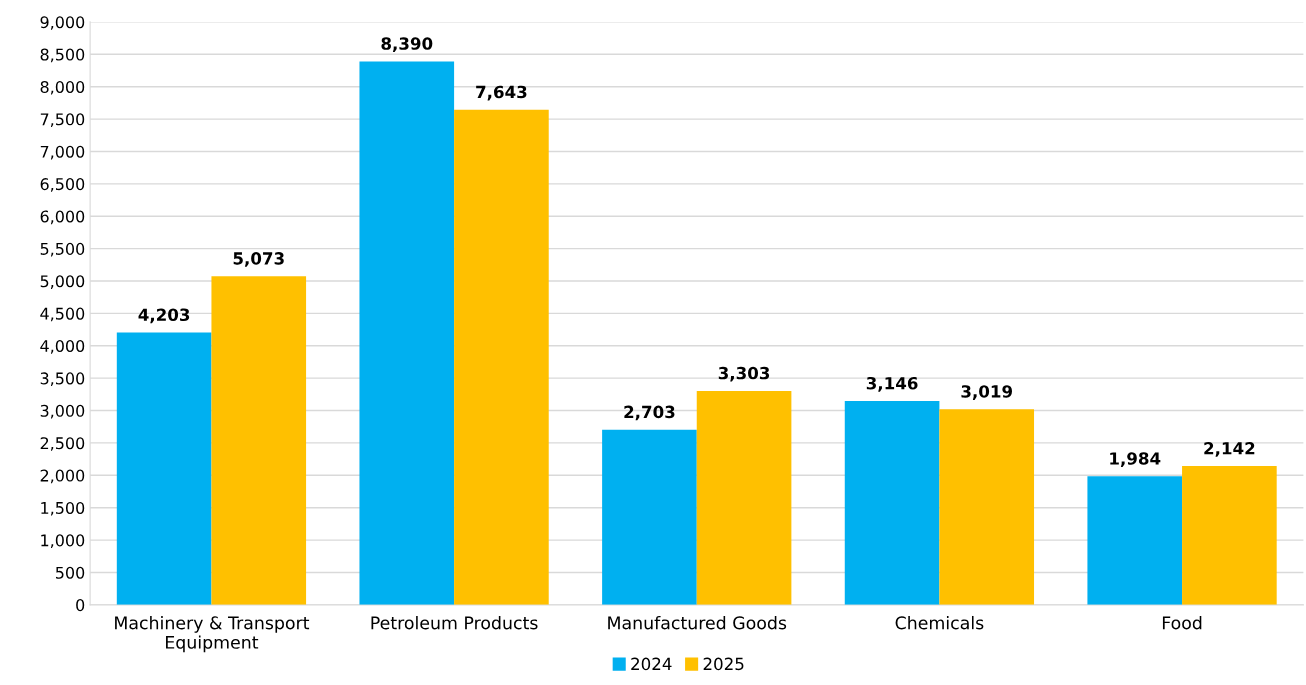 Image resolution: width=1306 pixels, height=685 pixels. Describe the element at coordinates (892, 384) in the screenshot. I see `data-label: 3,146` at that location.